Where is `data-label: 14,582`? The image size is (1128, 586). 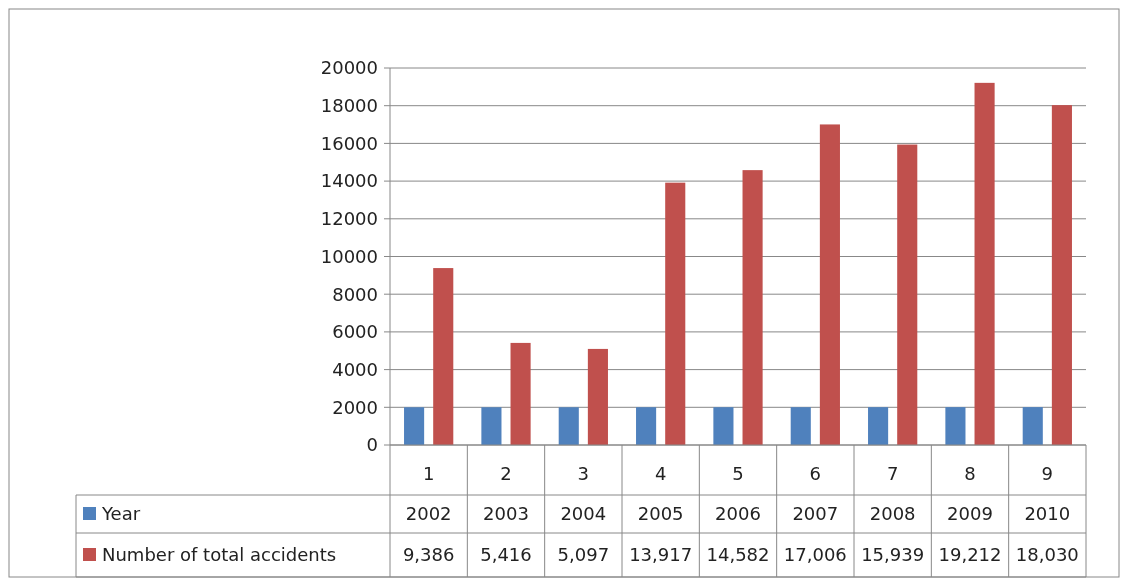
data-label: 14,582 is located at coordinates (738, 555).